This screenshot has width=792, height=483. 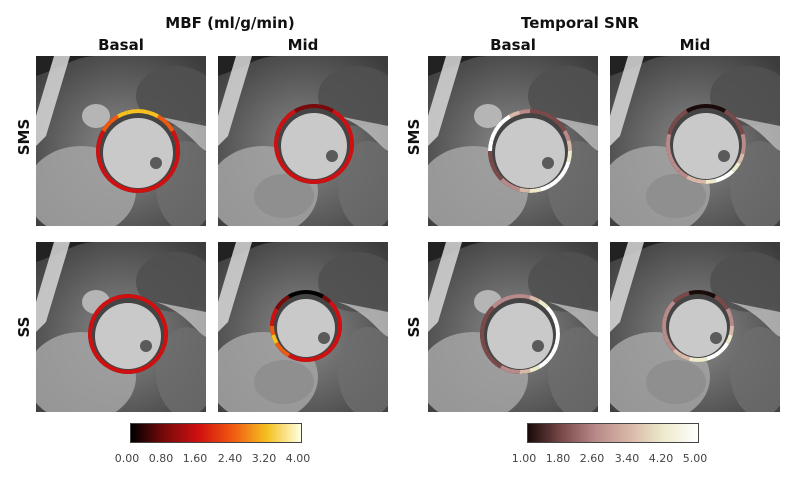 I want to click on mbf-tick: 3.20, so click(x=264, y=458).